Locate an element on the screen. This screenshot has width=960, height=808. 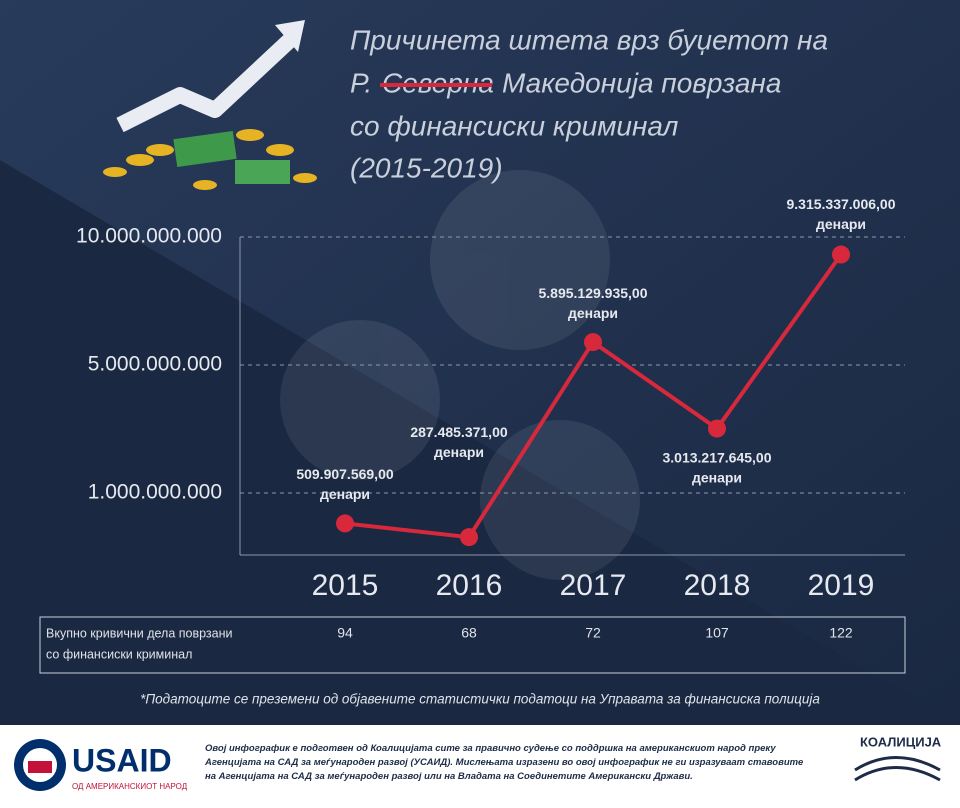
usaid-logo: USAID ОД АМЕРИКАНСКИОТ НАРОД is located at coordinates (101, 765).